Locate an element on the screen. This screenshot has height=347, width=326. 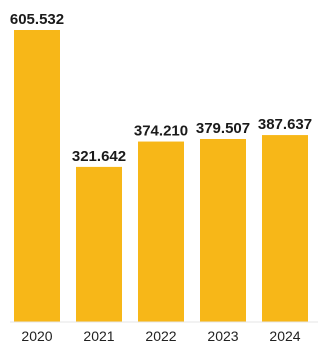
x-tick-label-2022: 2022 is located at coordinates (160, 336).